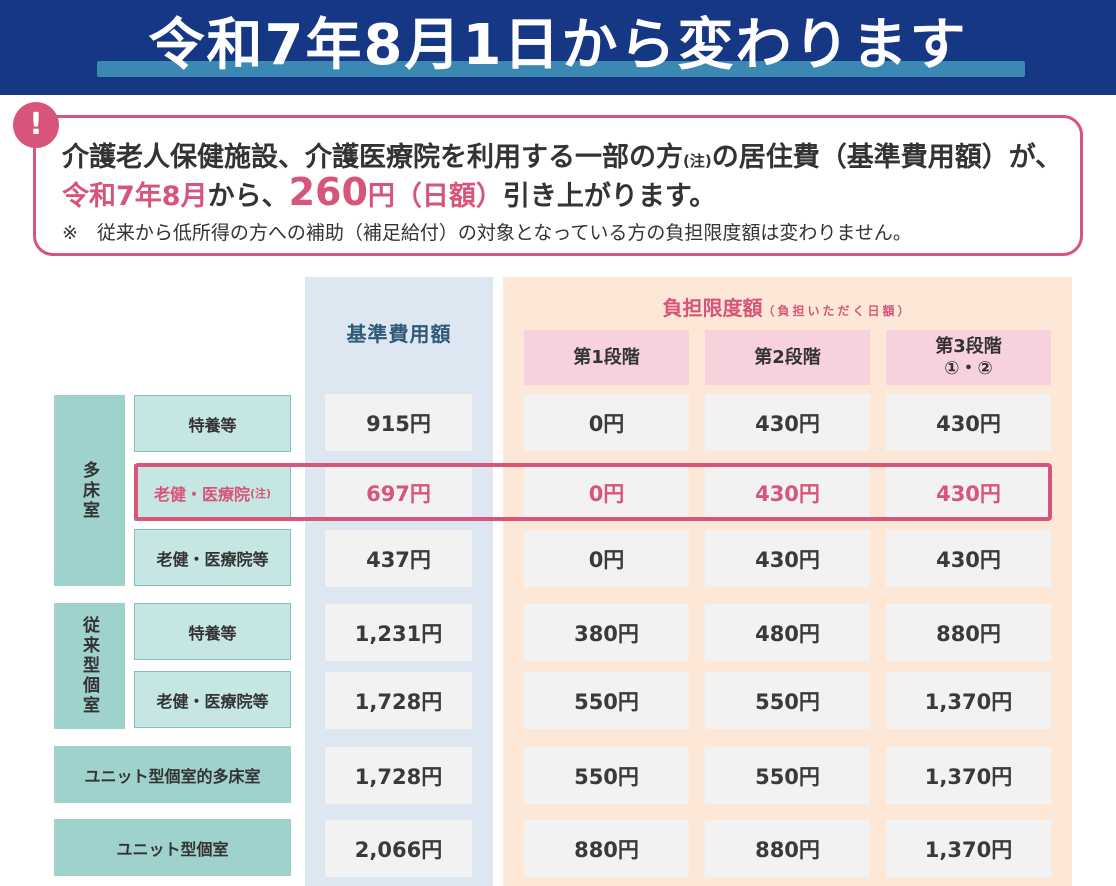  What do you see at coordinates (212, 557) in the screenshot?
I see `row-label-multi-roken: 老健・医療院等` at bounding box center [212, 557].